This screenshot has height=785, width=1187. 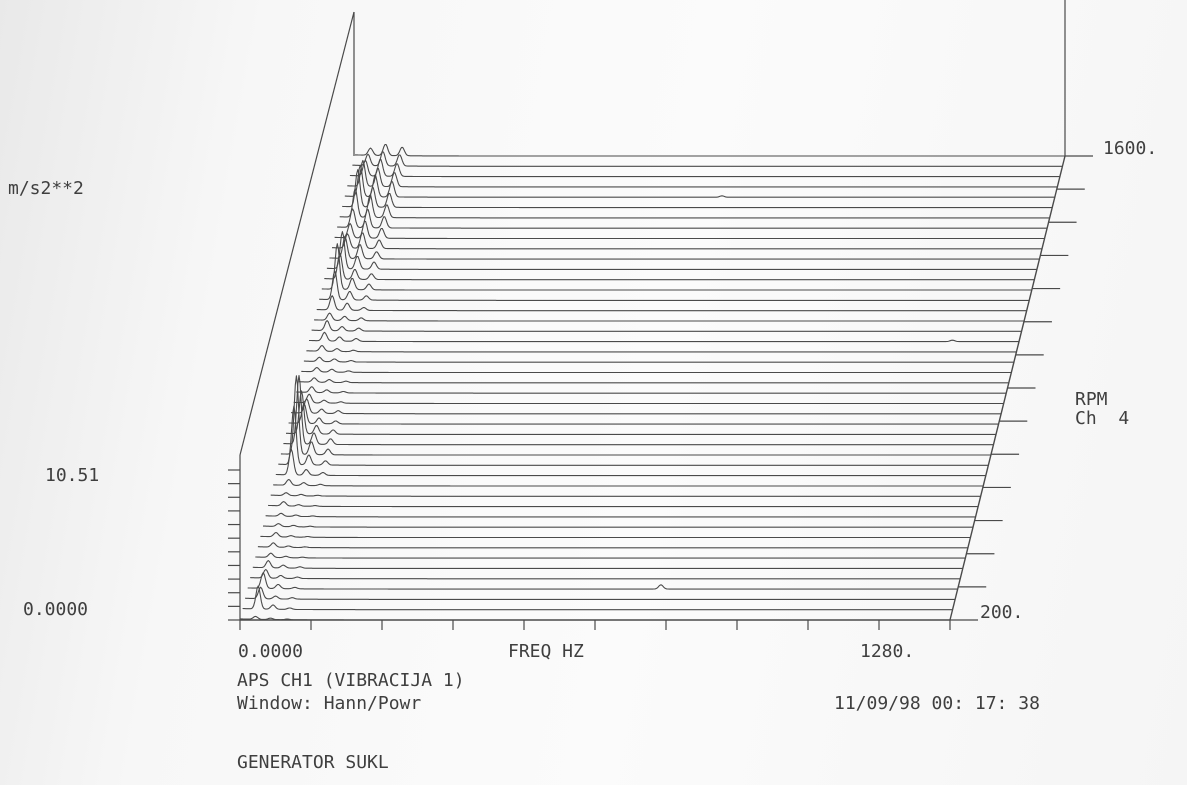 What do you see at coordinates (46, 188) in the screenshot?
I see `z-axis-label: m/s2**2` at bounding box center [46, 188].